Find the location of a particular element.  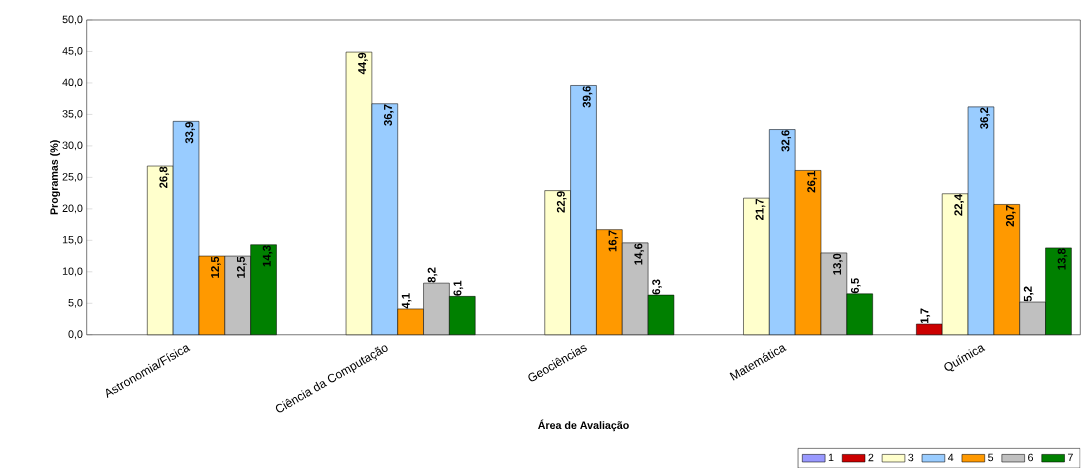

data-label: 26,1 is located at coordinates (812, 181).